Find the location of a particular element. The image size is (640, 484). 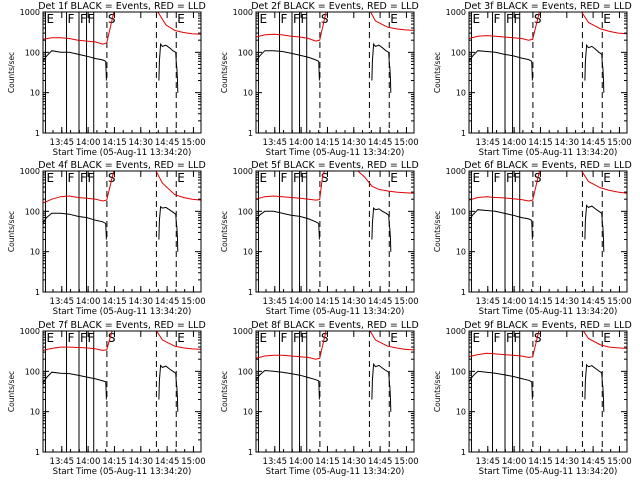

panel-title: Det 5f BLACK = Events, RED = LLD is located at coordinates (335, 165).